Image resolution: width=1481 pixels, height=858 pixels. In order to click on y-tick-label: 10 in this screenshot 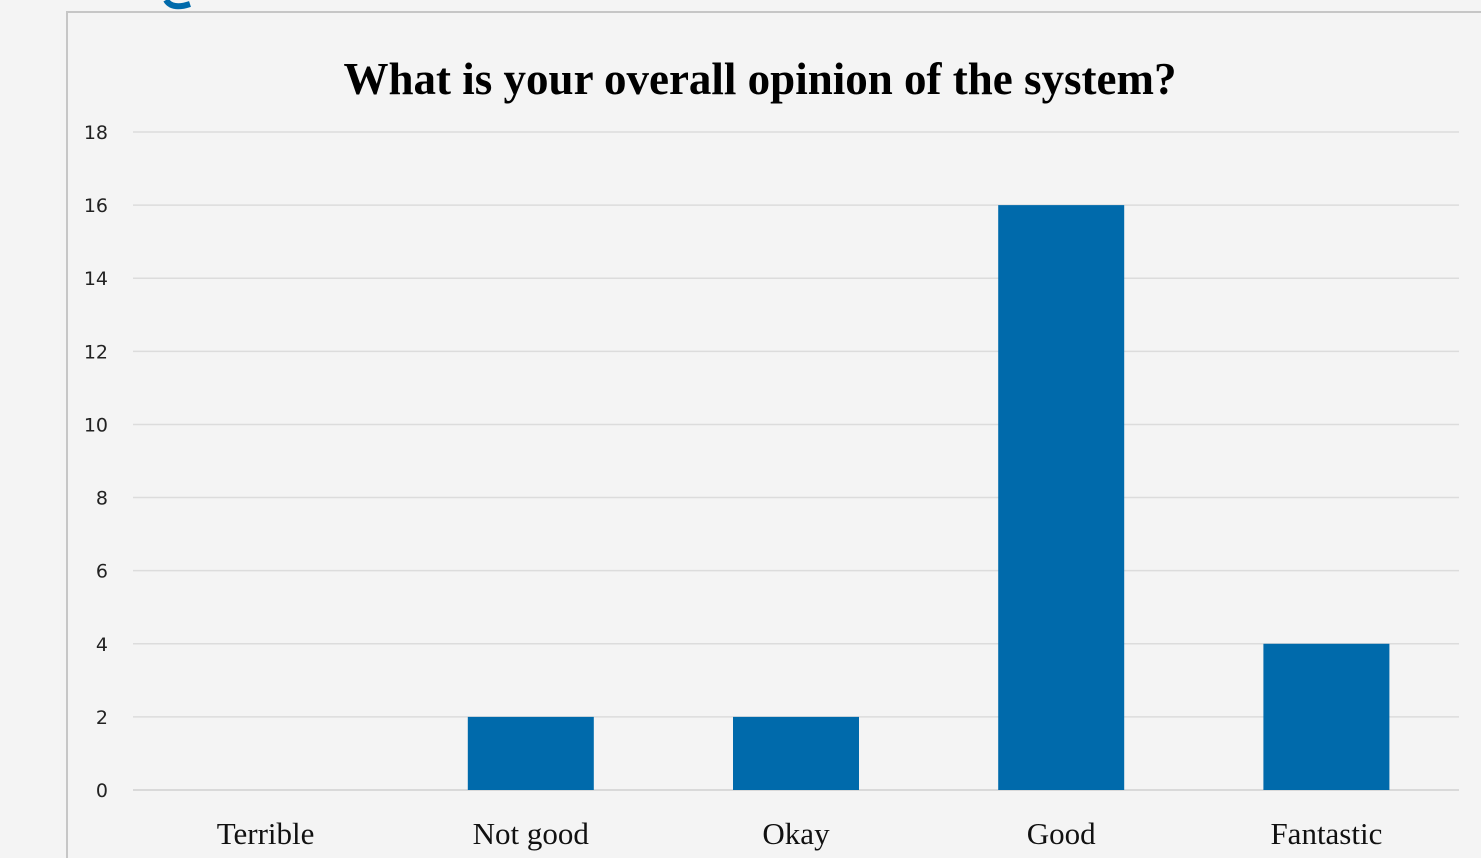, I will do `click(96, 425)`.